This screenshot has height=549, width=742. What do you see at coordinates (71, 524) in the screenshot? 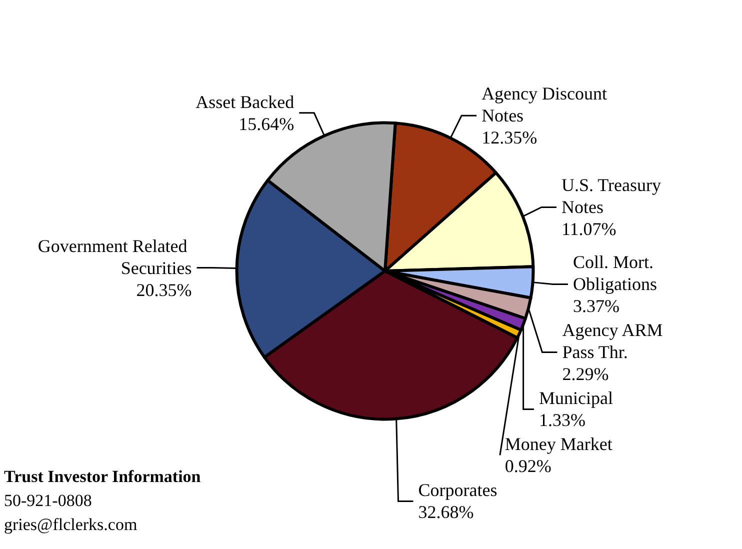
I see `text: gries@flclerks.com` at bounding box center [71, 524].